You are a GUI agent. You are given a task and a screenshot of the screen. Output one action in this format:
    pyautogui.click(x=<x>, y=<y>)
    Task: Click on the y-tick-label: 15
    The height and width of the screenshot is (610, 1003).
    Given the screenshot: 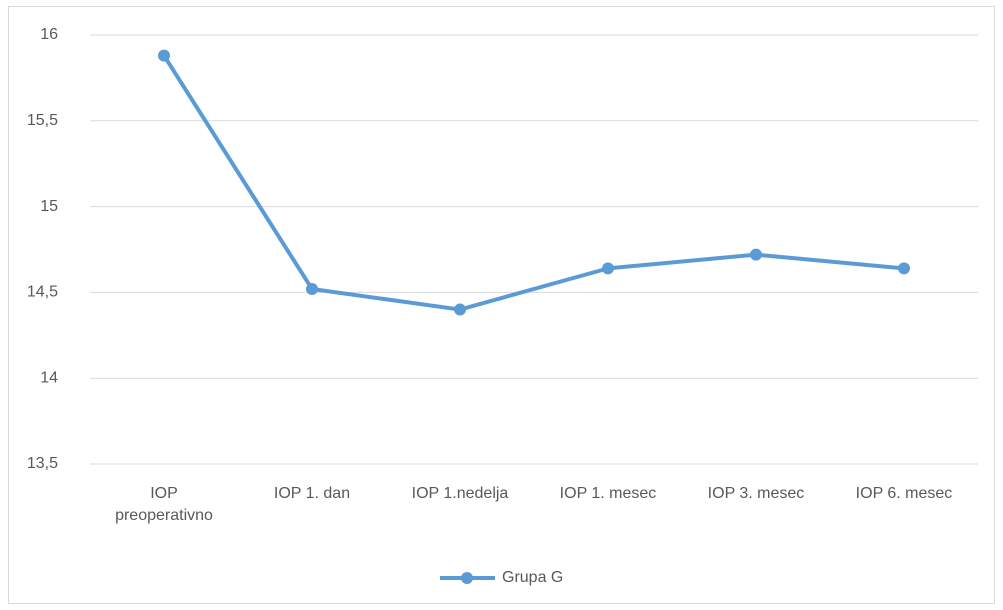 What is the action you would take?
    pyautogui.click(x=49, y=206)
    